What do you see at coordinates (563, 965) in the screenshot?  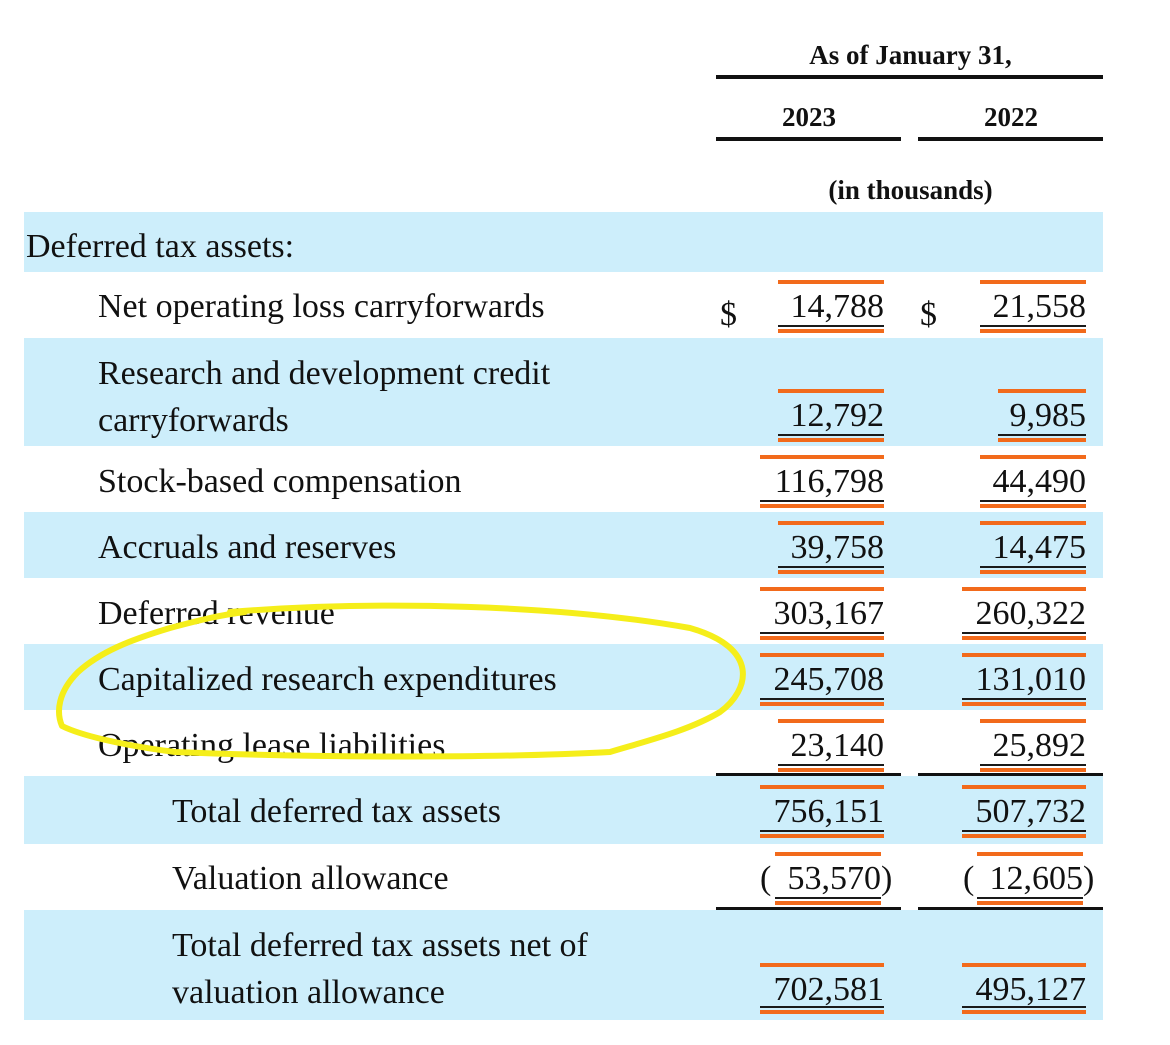 I see `row-band-net` at bounding box center [563, 965].